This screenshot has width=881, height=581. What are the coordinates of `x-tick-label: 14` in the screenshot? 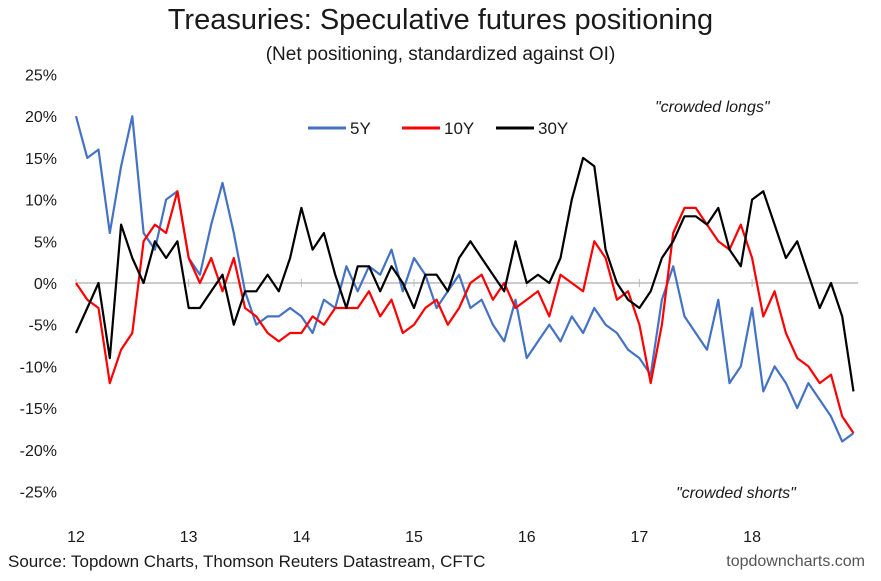 It's located at (301, 537).